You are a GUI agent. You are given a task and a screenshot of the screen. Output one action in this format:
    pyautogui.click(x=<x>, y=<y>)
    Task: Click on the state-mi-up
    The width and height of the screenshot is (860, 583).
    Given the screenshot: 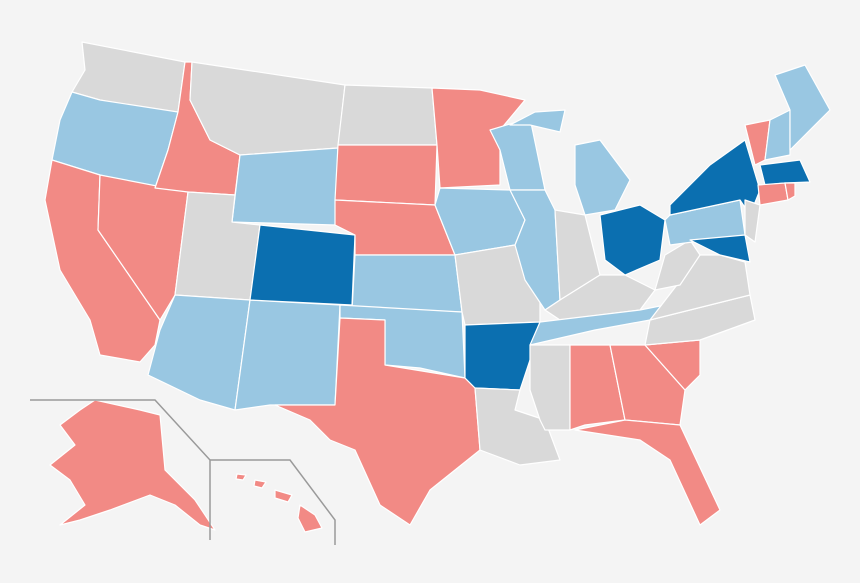 What is the action you would take?
    pyautogui.click(x=537, y=121)
    